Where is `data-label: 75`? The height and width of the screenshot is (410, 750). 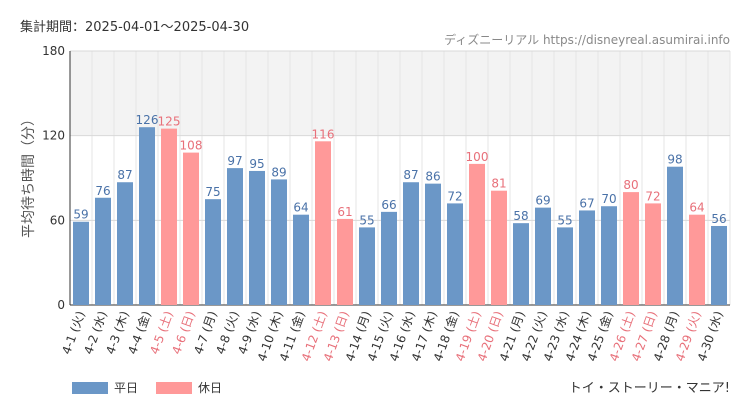
data-label: 75 is located at coordinates (212, 192).